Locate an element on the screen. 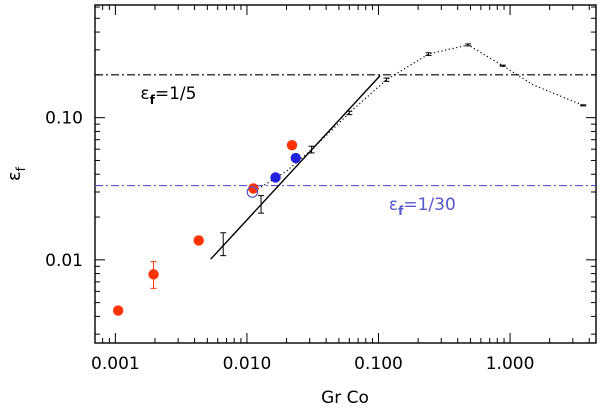 Image resolution: width=600 pixels, height=409 pixels. hline-label-one-thirtieth: εf=1/30 is located at coordinates (422, 206).